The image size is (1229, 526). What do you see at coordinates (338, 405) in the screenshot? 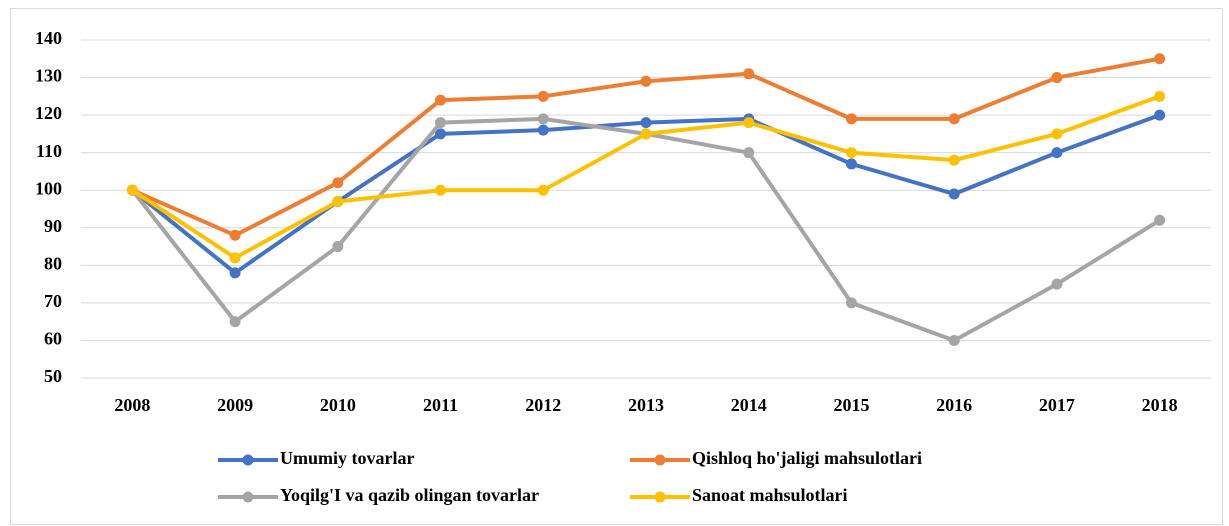
I see `x-tick-label: 2010` at bounding box center [338, 405].